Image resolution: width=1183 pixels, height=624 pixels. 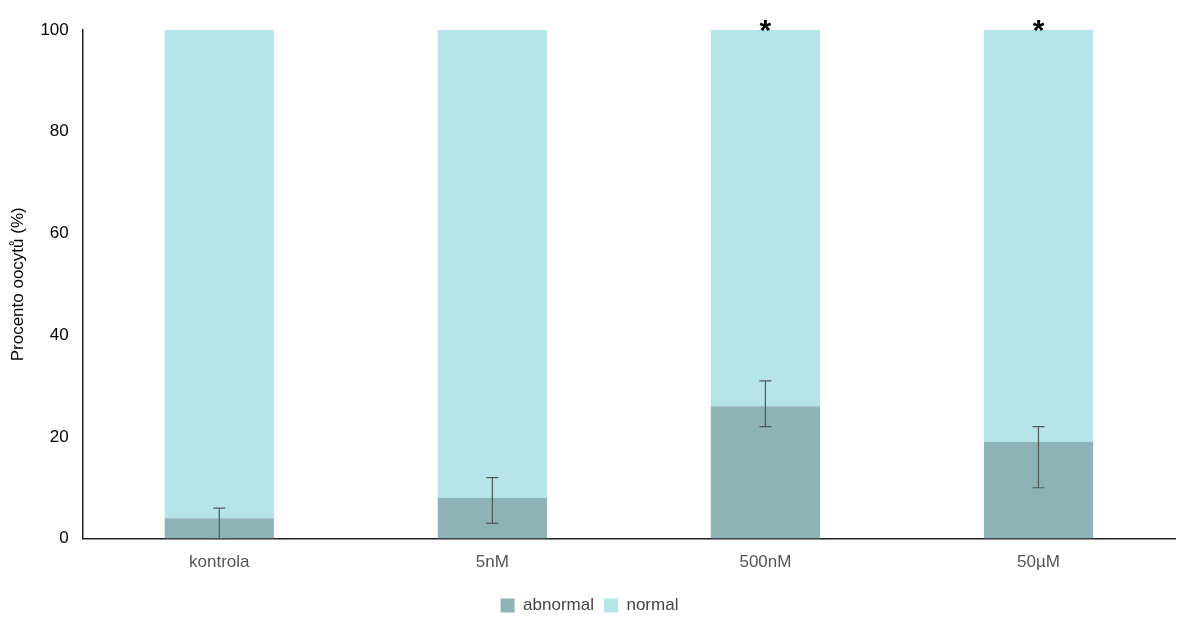 What do you see at coordinates (558, 605) in the screenshot?
I see `legend-label: abnormal` at bounding box center [558, 605].